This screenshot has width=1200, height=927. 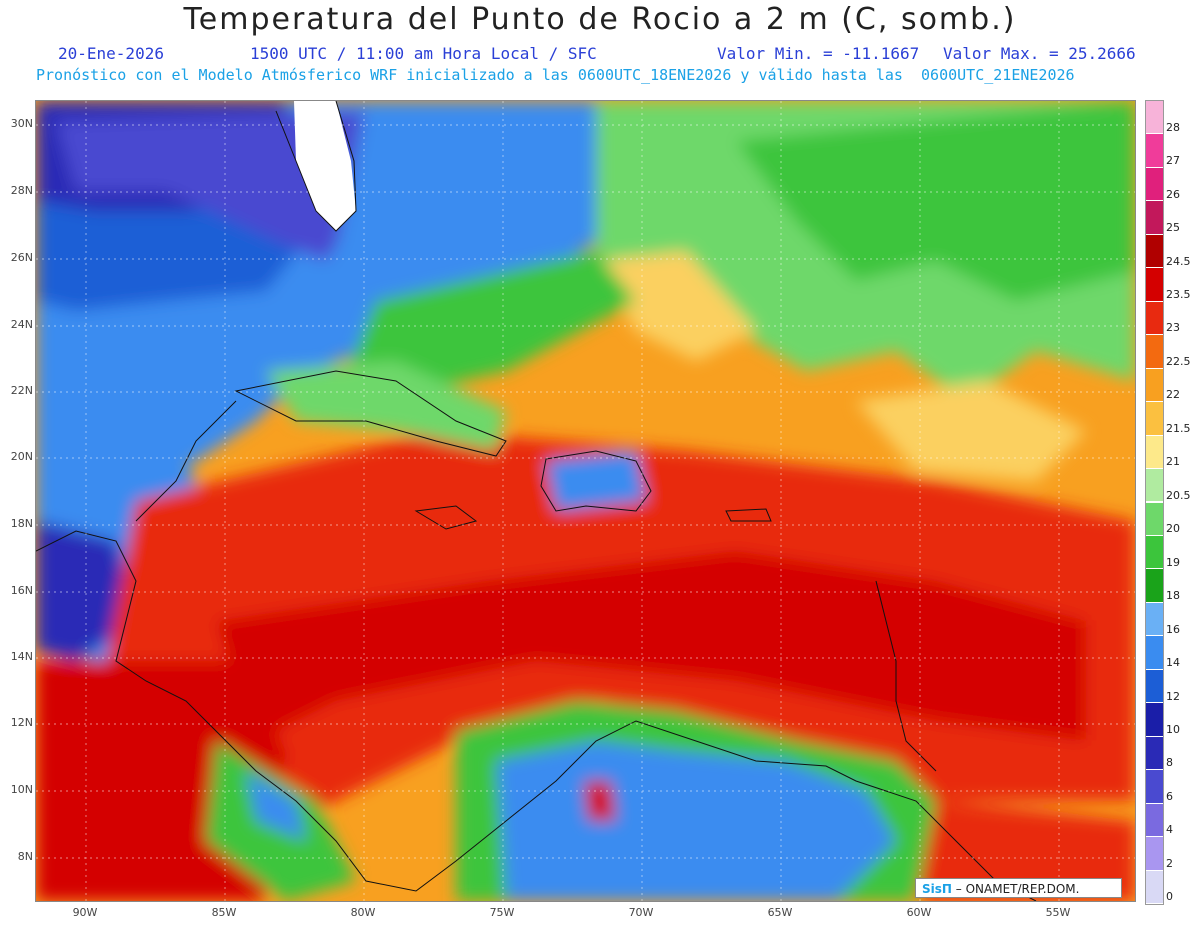 I want to click on lon-label: 55W, so click(x=1058, y=912).